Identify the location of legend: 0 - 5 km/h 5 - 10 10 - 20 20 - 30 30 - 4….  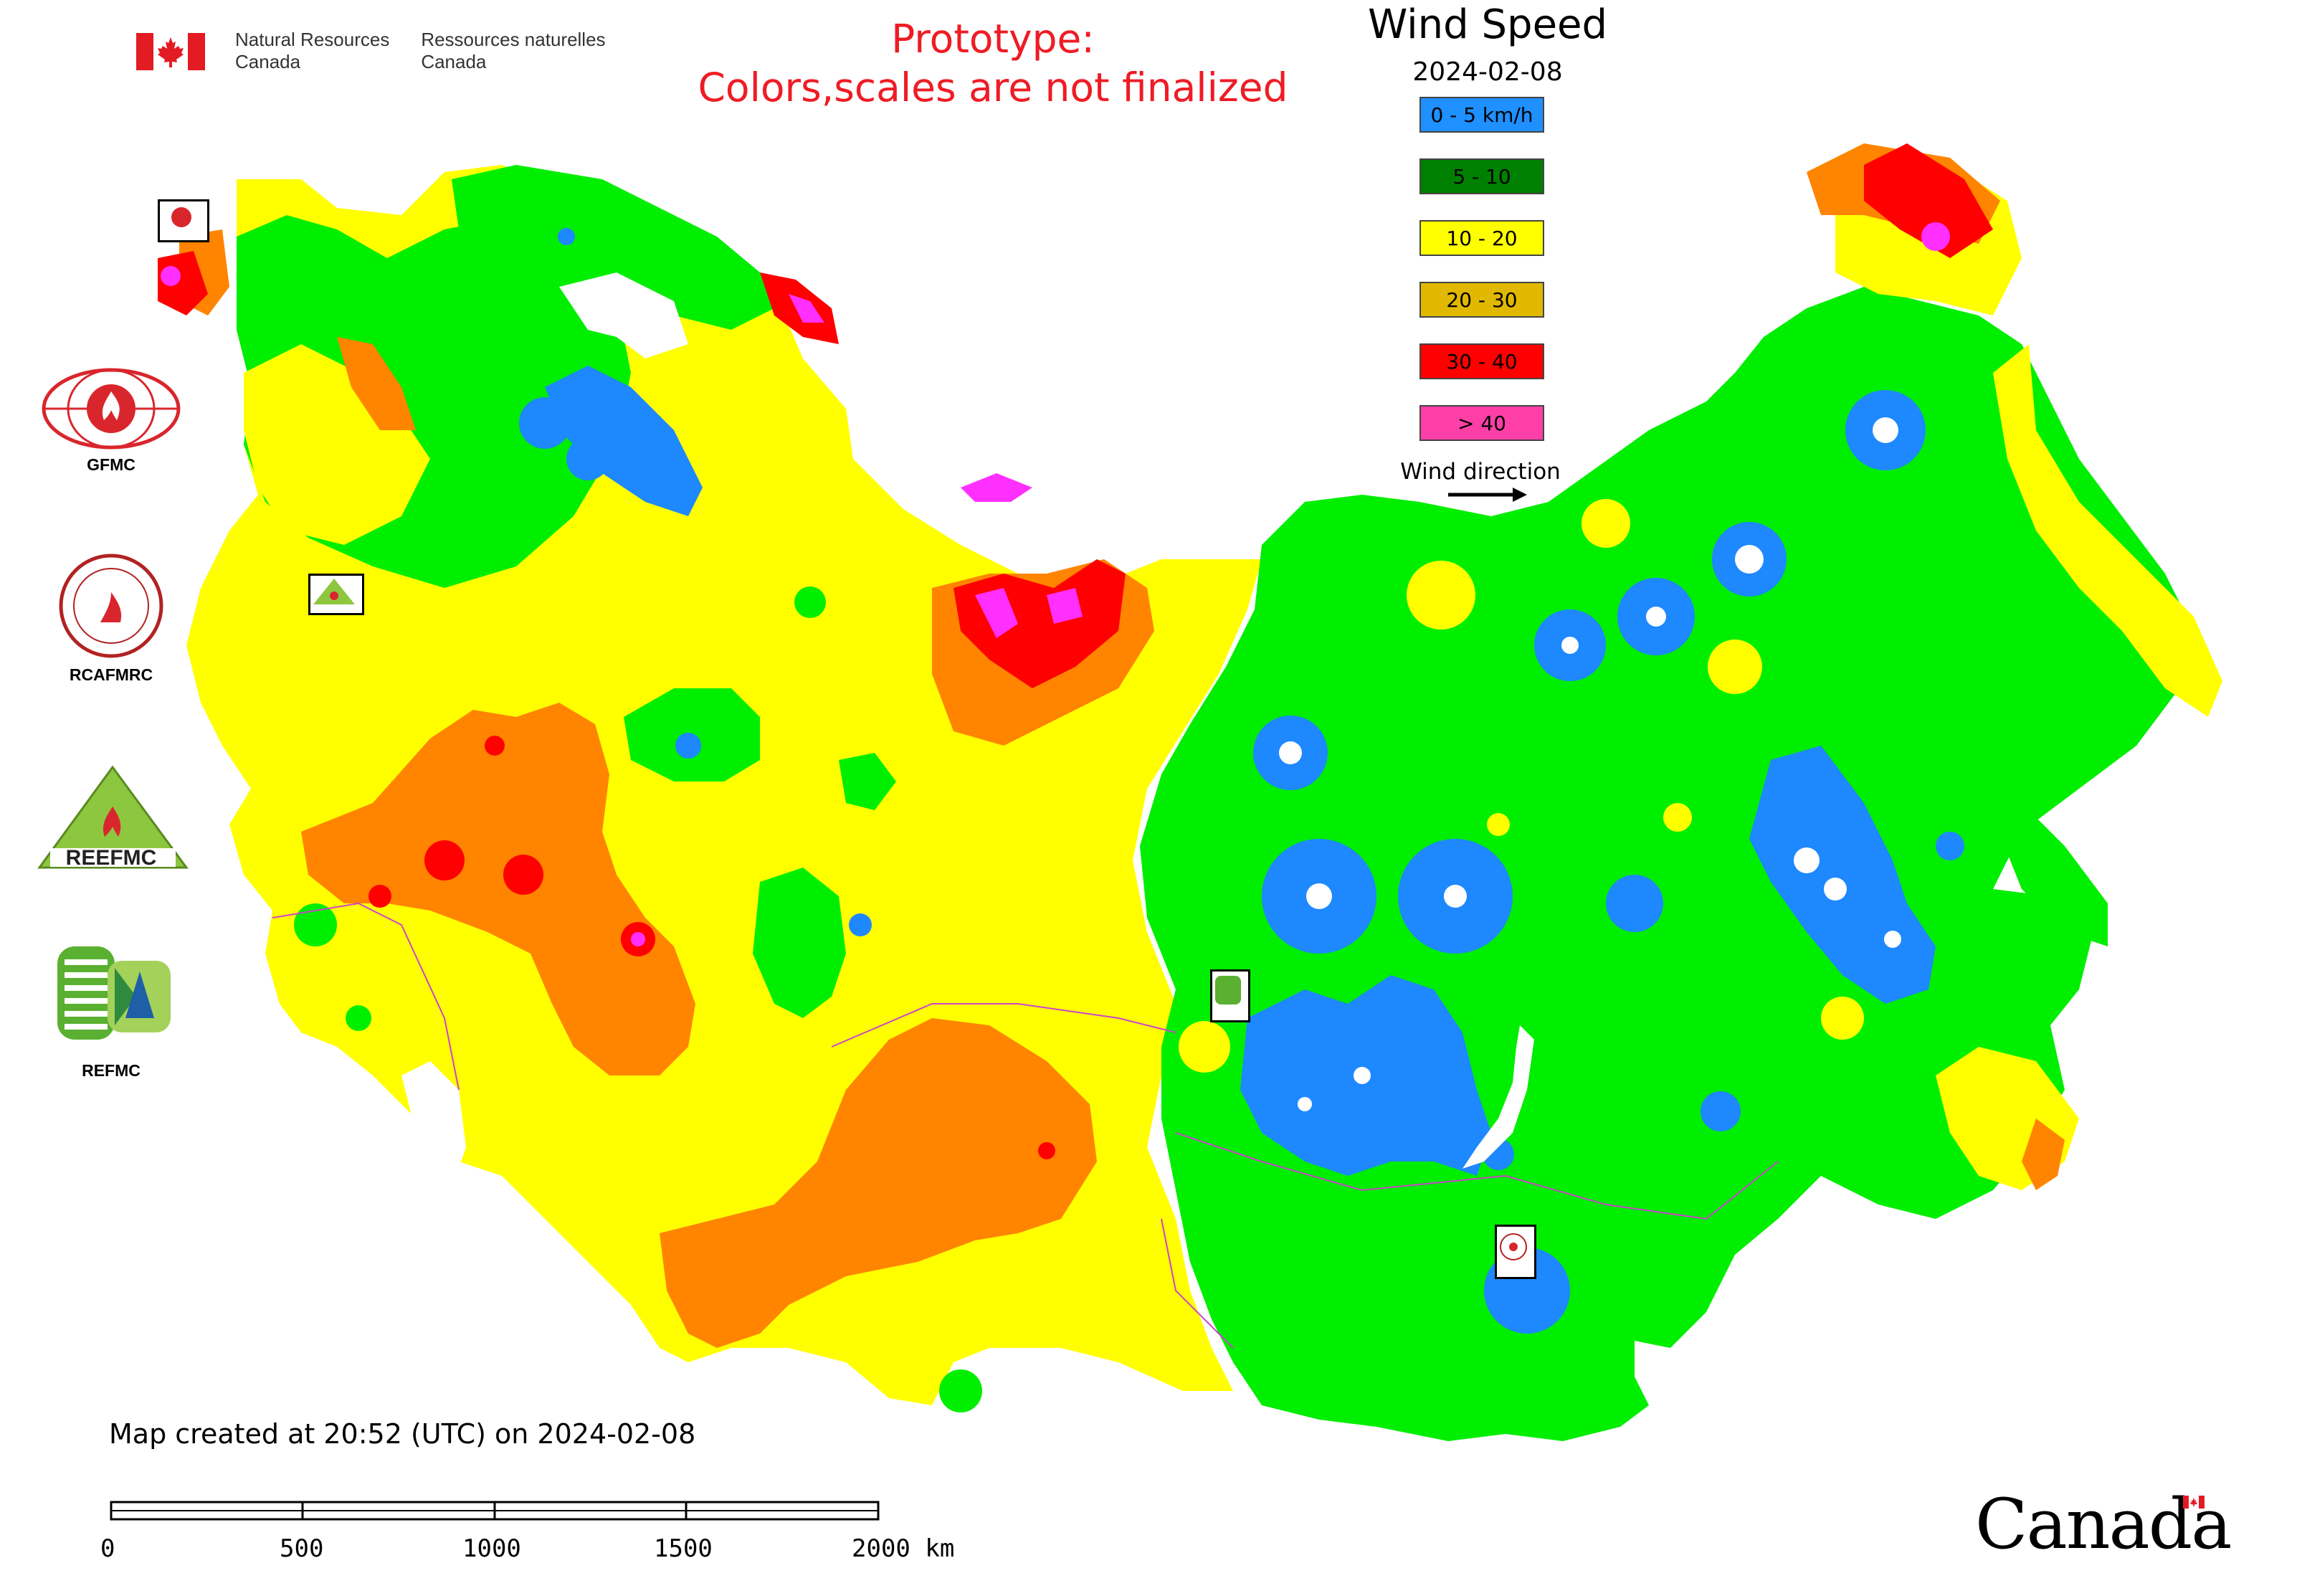
(1481, 282).